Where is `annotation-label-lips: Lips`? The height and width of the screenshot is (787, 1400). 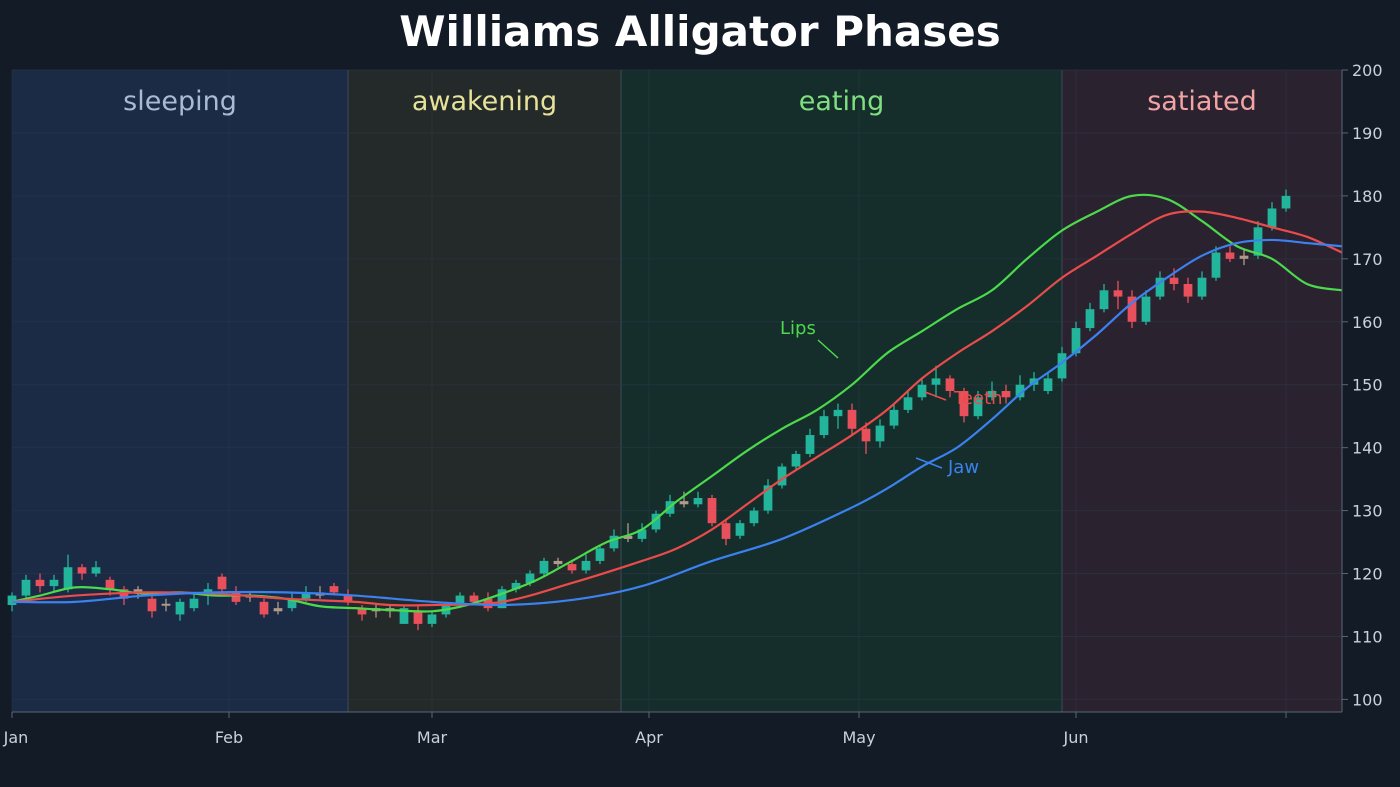 annotation-label-lips: Lips is located at coordinates (798, 328).